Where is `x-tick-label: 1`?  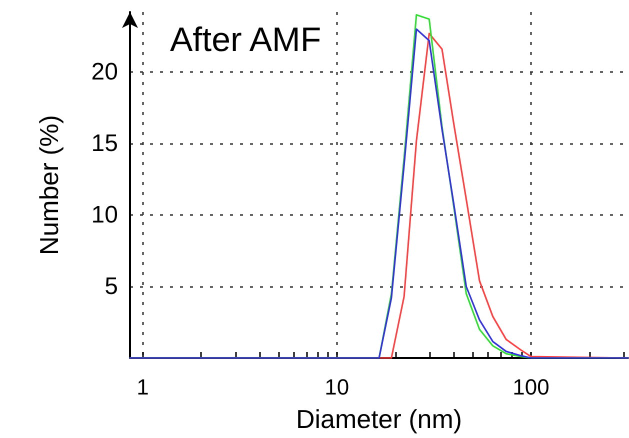 x-tick-label: 1 is located at coordinates (142, 387).